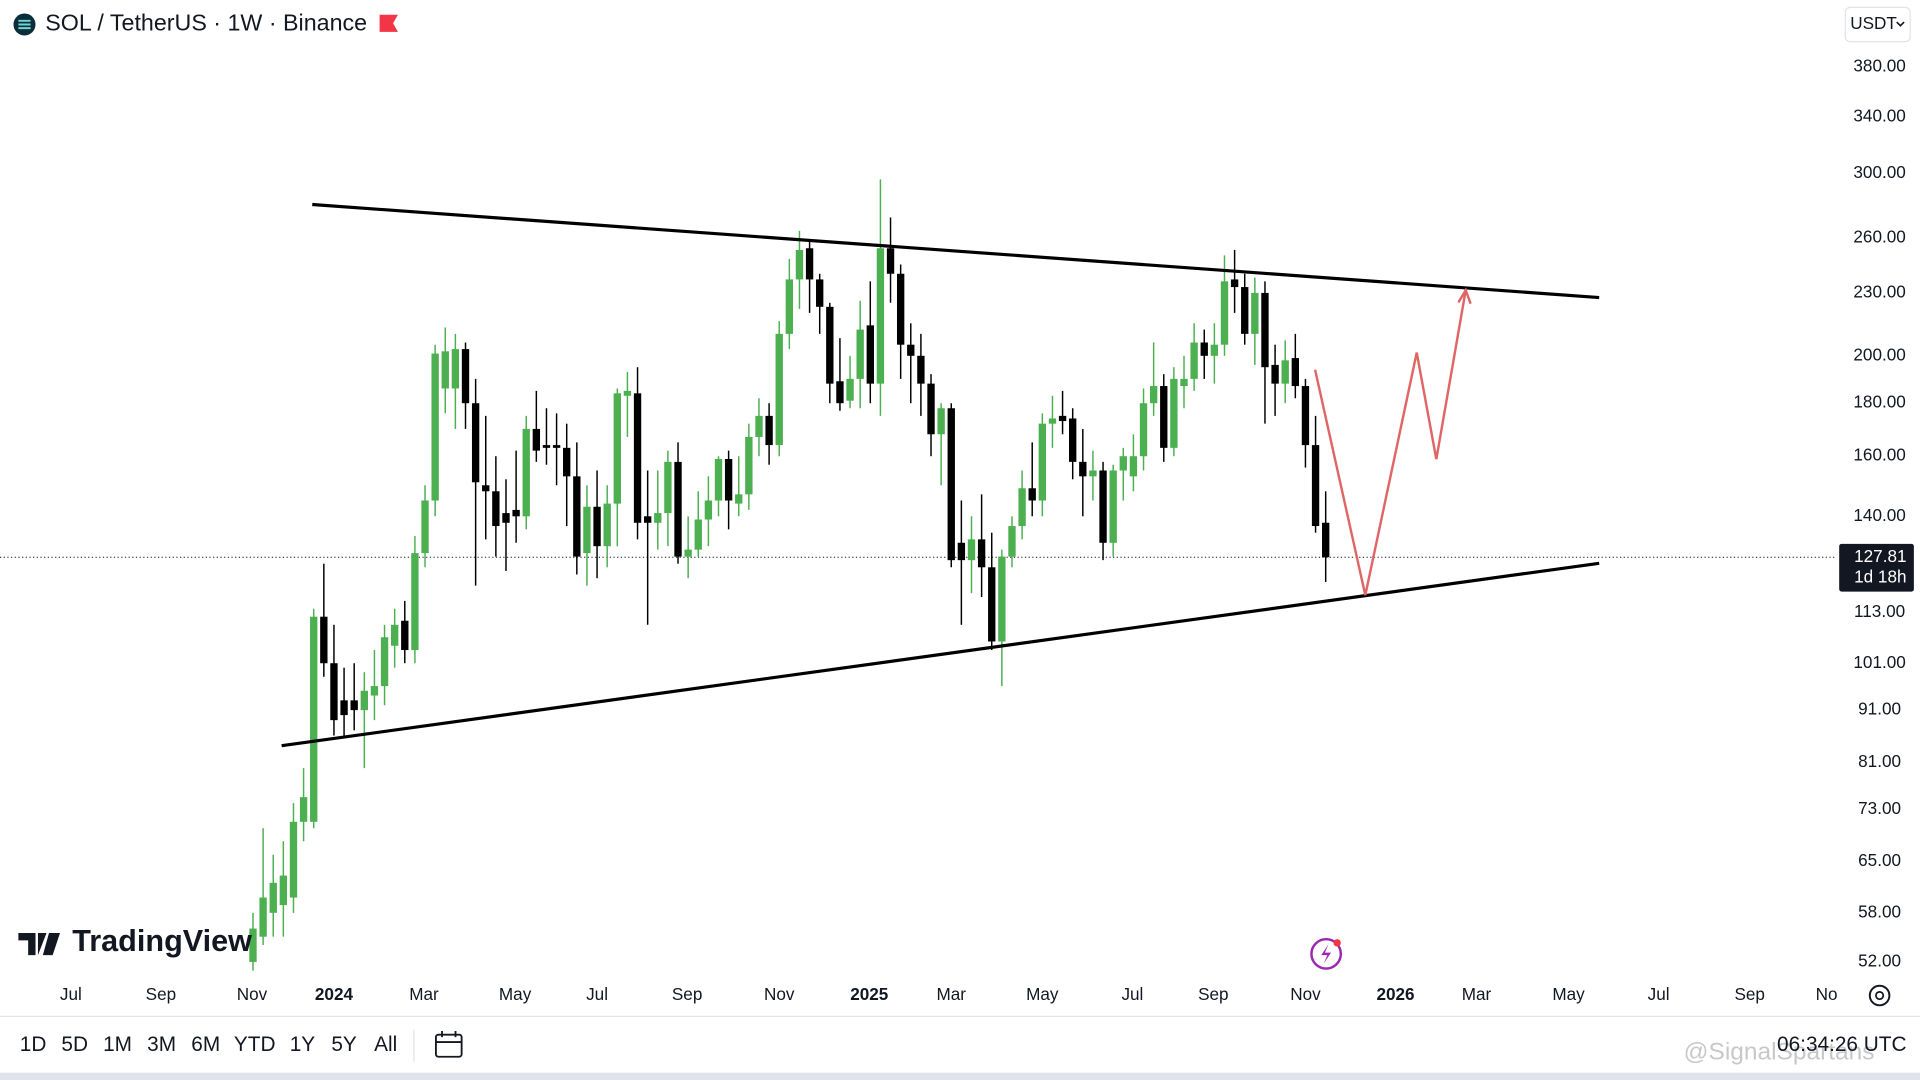 The height and width of the screenshot is (1080, 1920). I want to click on range-button: 1Y, so click(303, 1044).